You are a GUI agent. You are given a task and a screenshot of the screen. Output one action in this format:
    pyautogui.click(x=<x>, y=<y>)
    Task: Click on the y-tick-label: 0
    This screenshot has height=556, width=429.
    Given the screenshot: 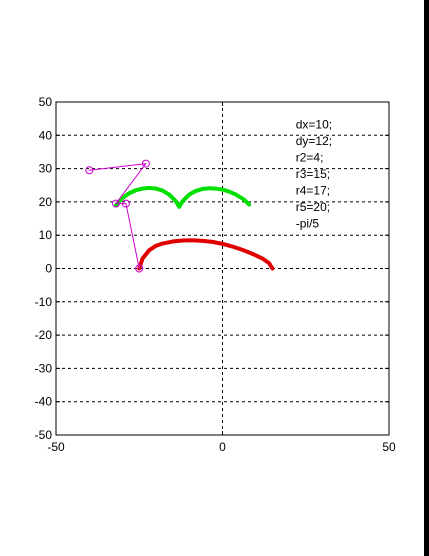 What is the action you would take?
    pyautogui.click(x=48, y=269)
    